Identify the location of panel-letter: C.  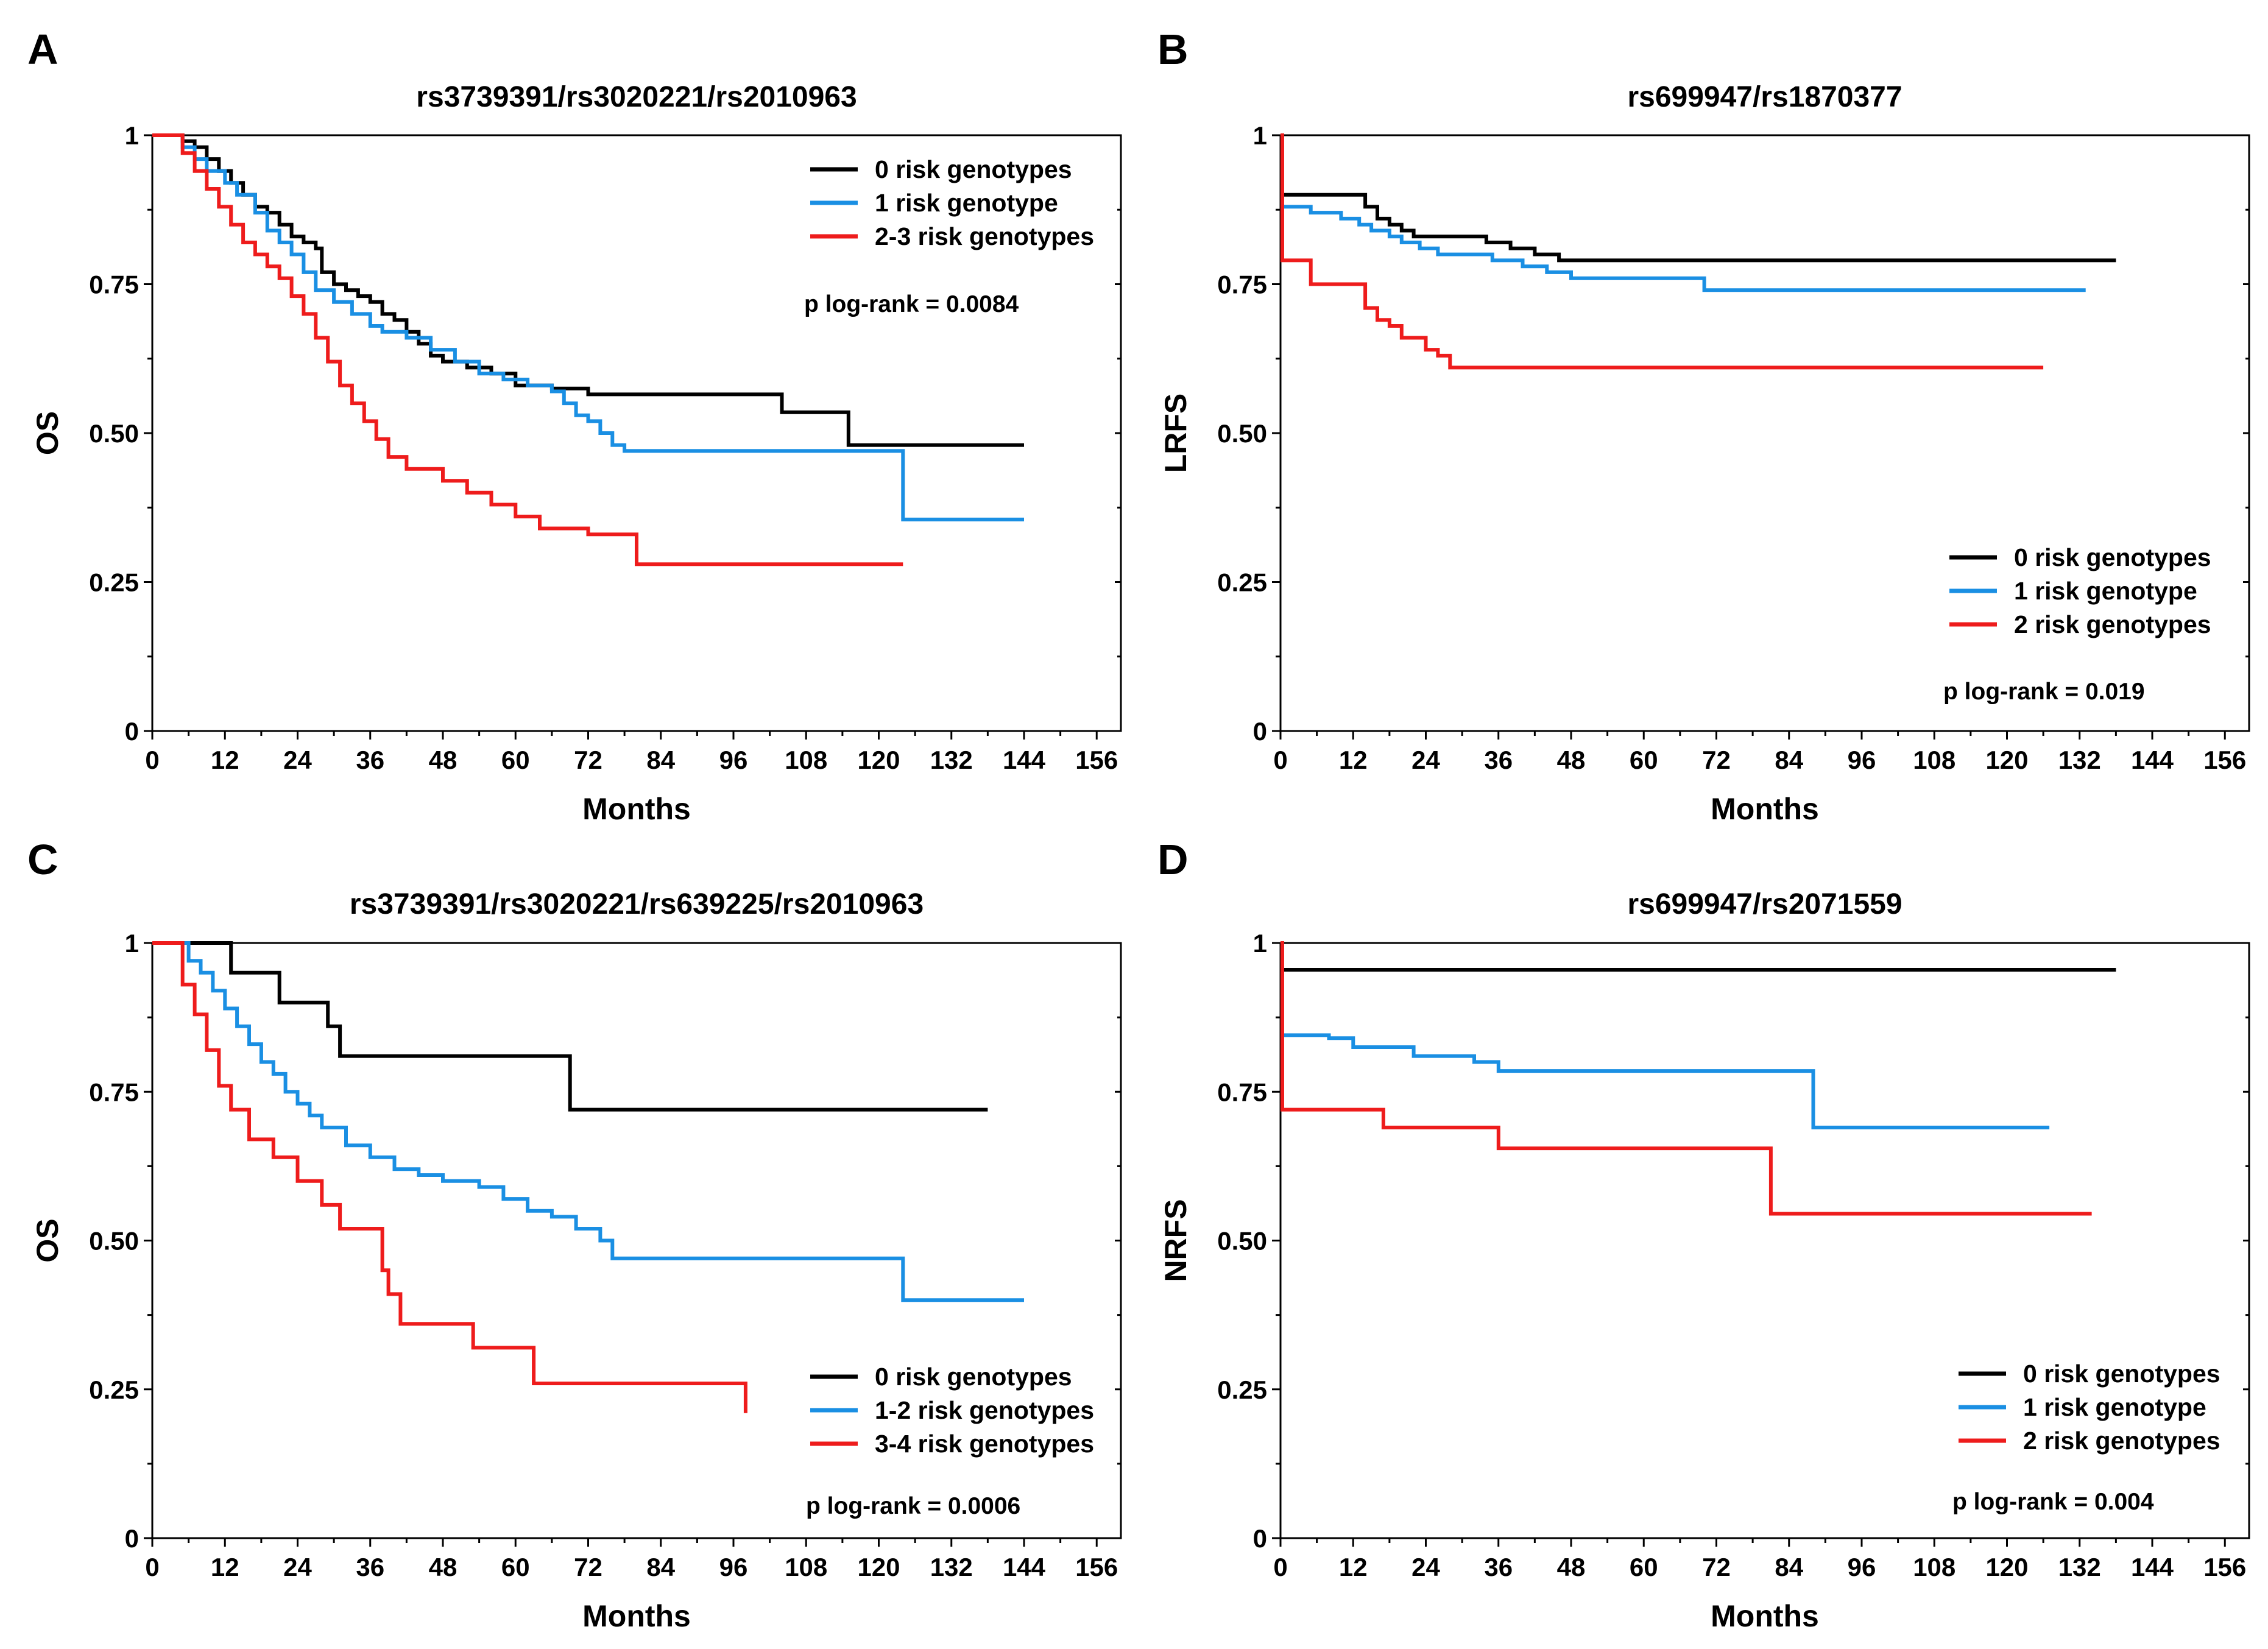
(42, 859).